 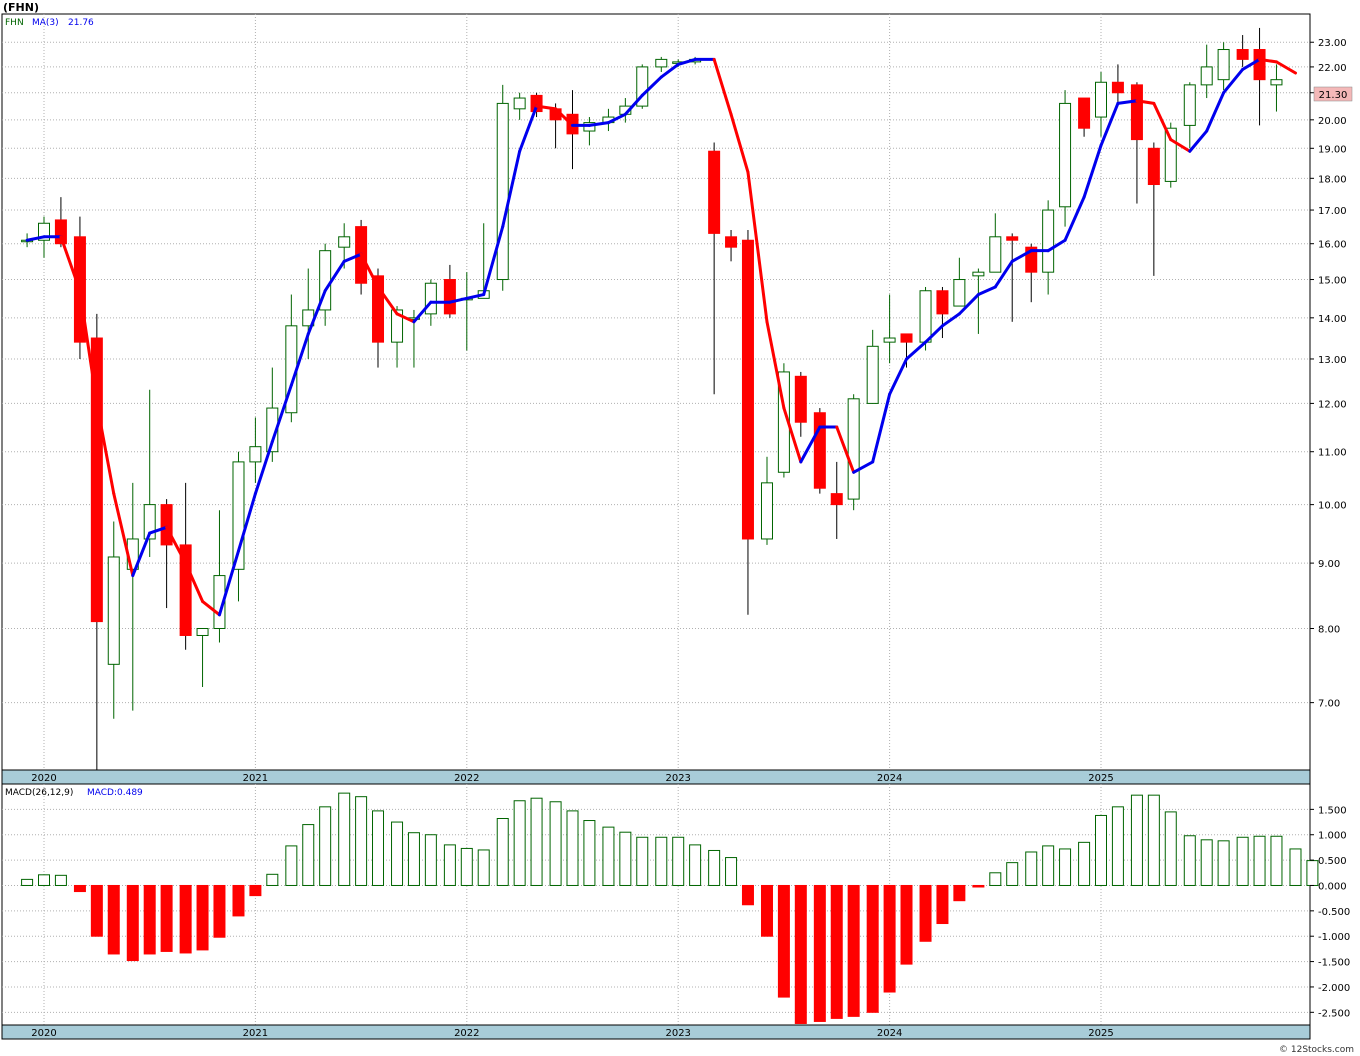 I want to click on last-price-value: 21.30, so click(x=1333, y=95).